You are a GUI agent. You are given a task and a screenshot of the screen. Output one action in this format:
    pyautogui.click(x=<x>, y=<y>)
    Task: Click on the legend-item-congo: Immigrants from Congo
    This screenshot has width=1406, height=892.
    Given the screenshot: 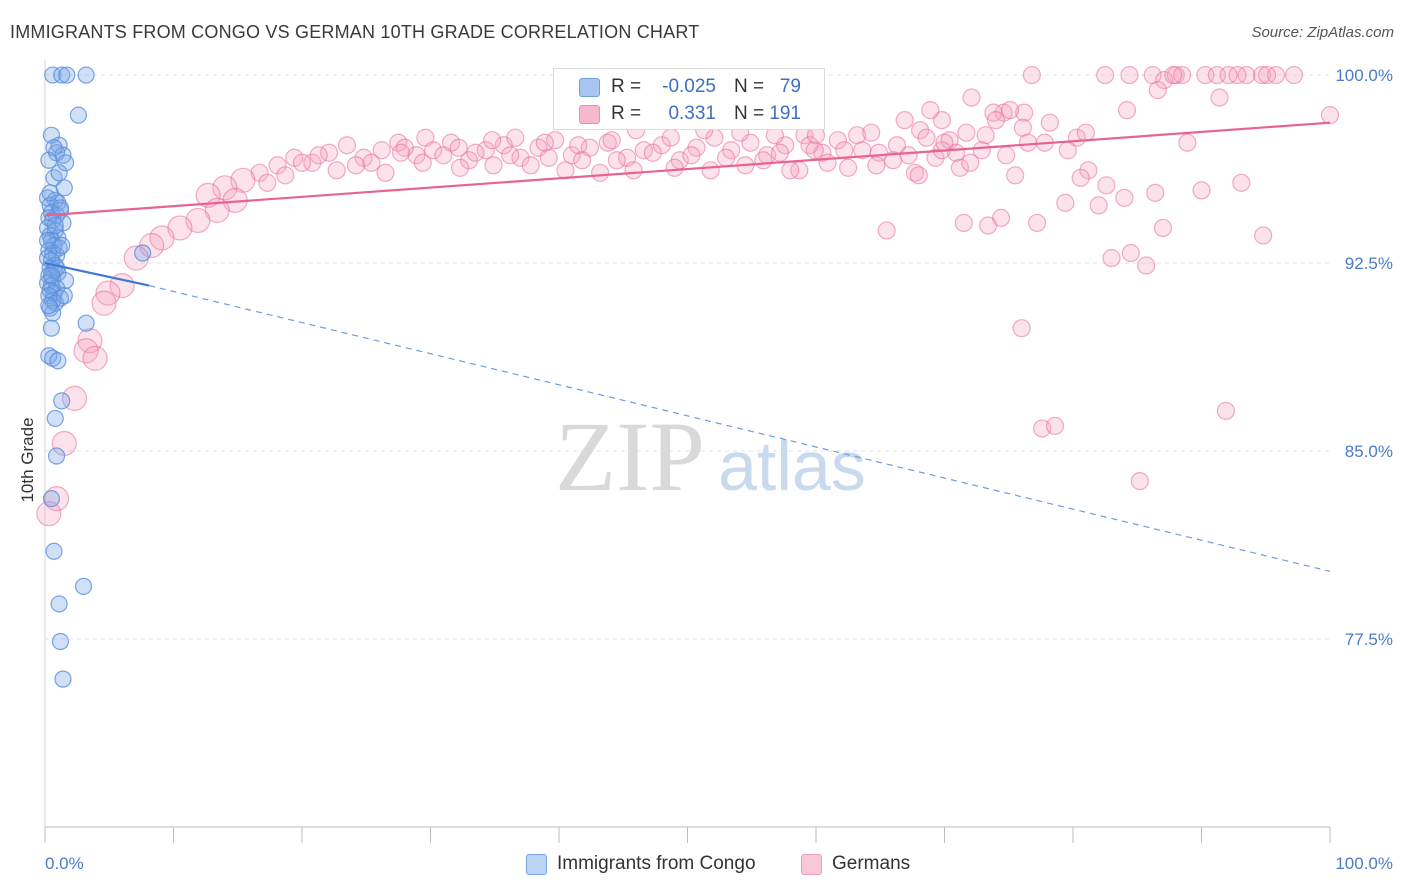 What is the action you would take?
    pyautogui.click(x=656, y=865)
    